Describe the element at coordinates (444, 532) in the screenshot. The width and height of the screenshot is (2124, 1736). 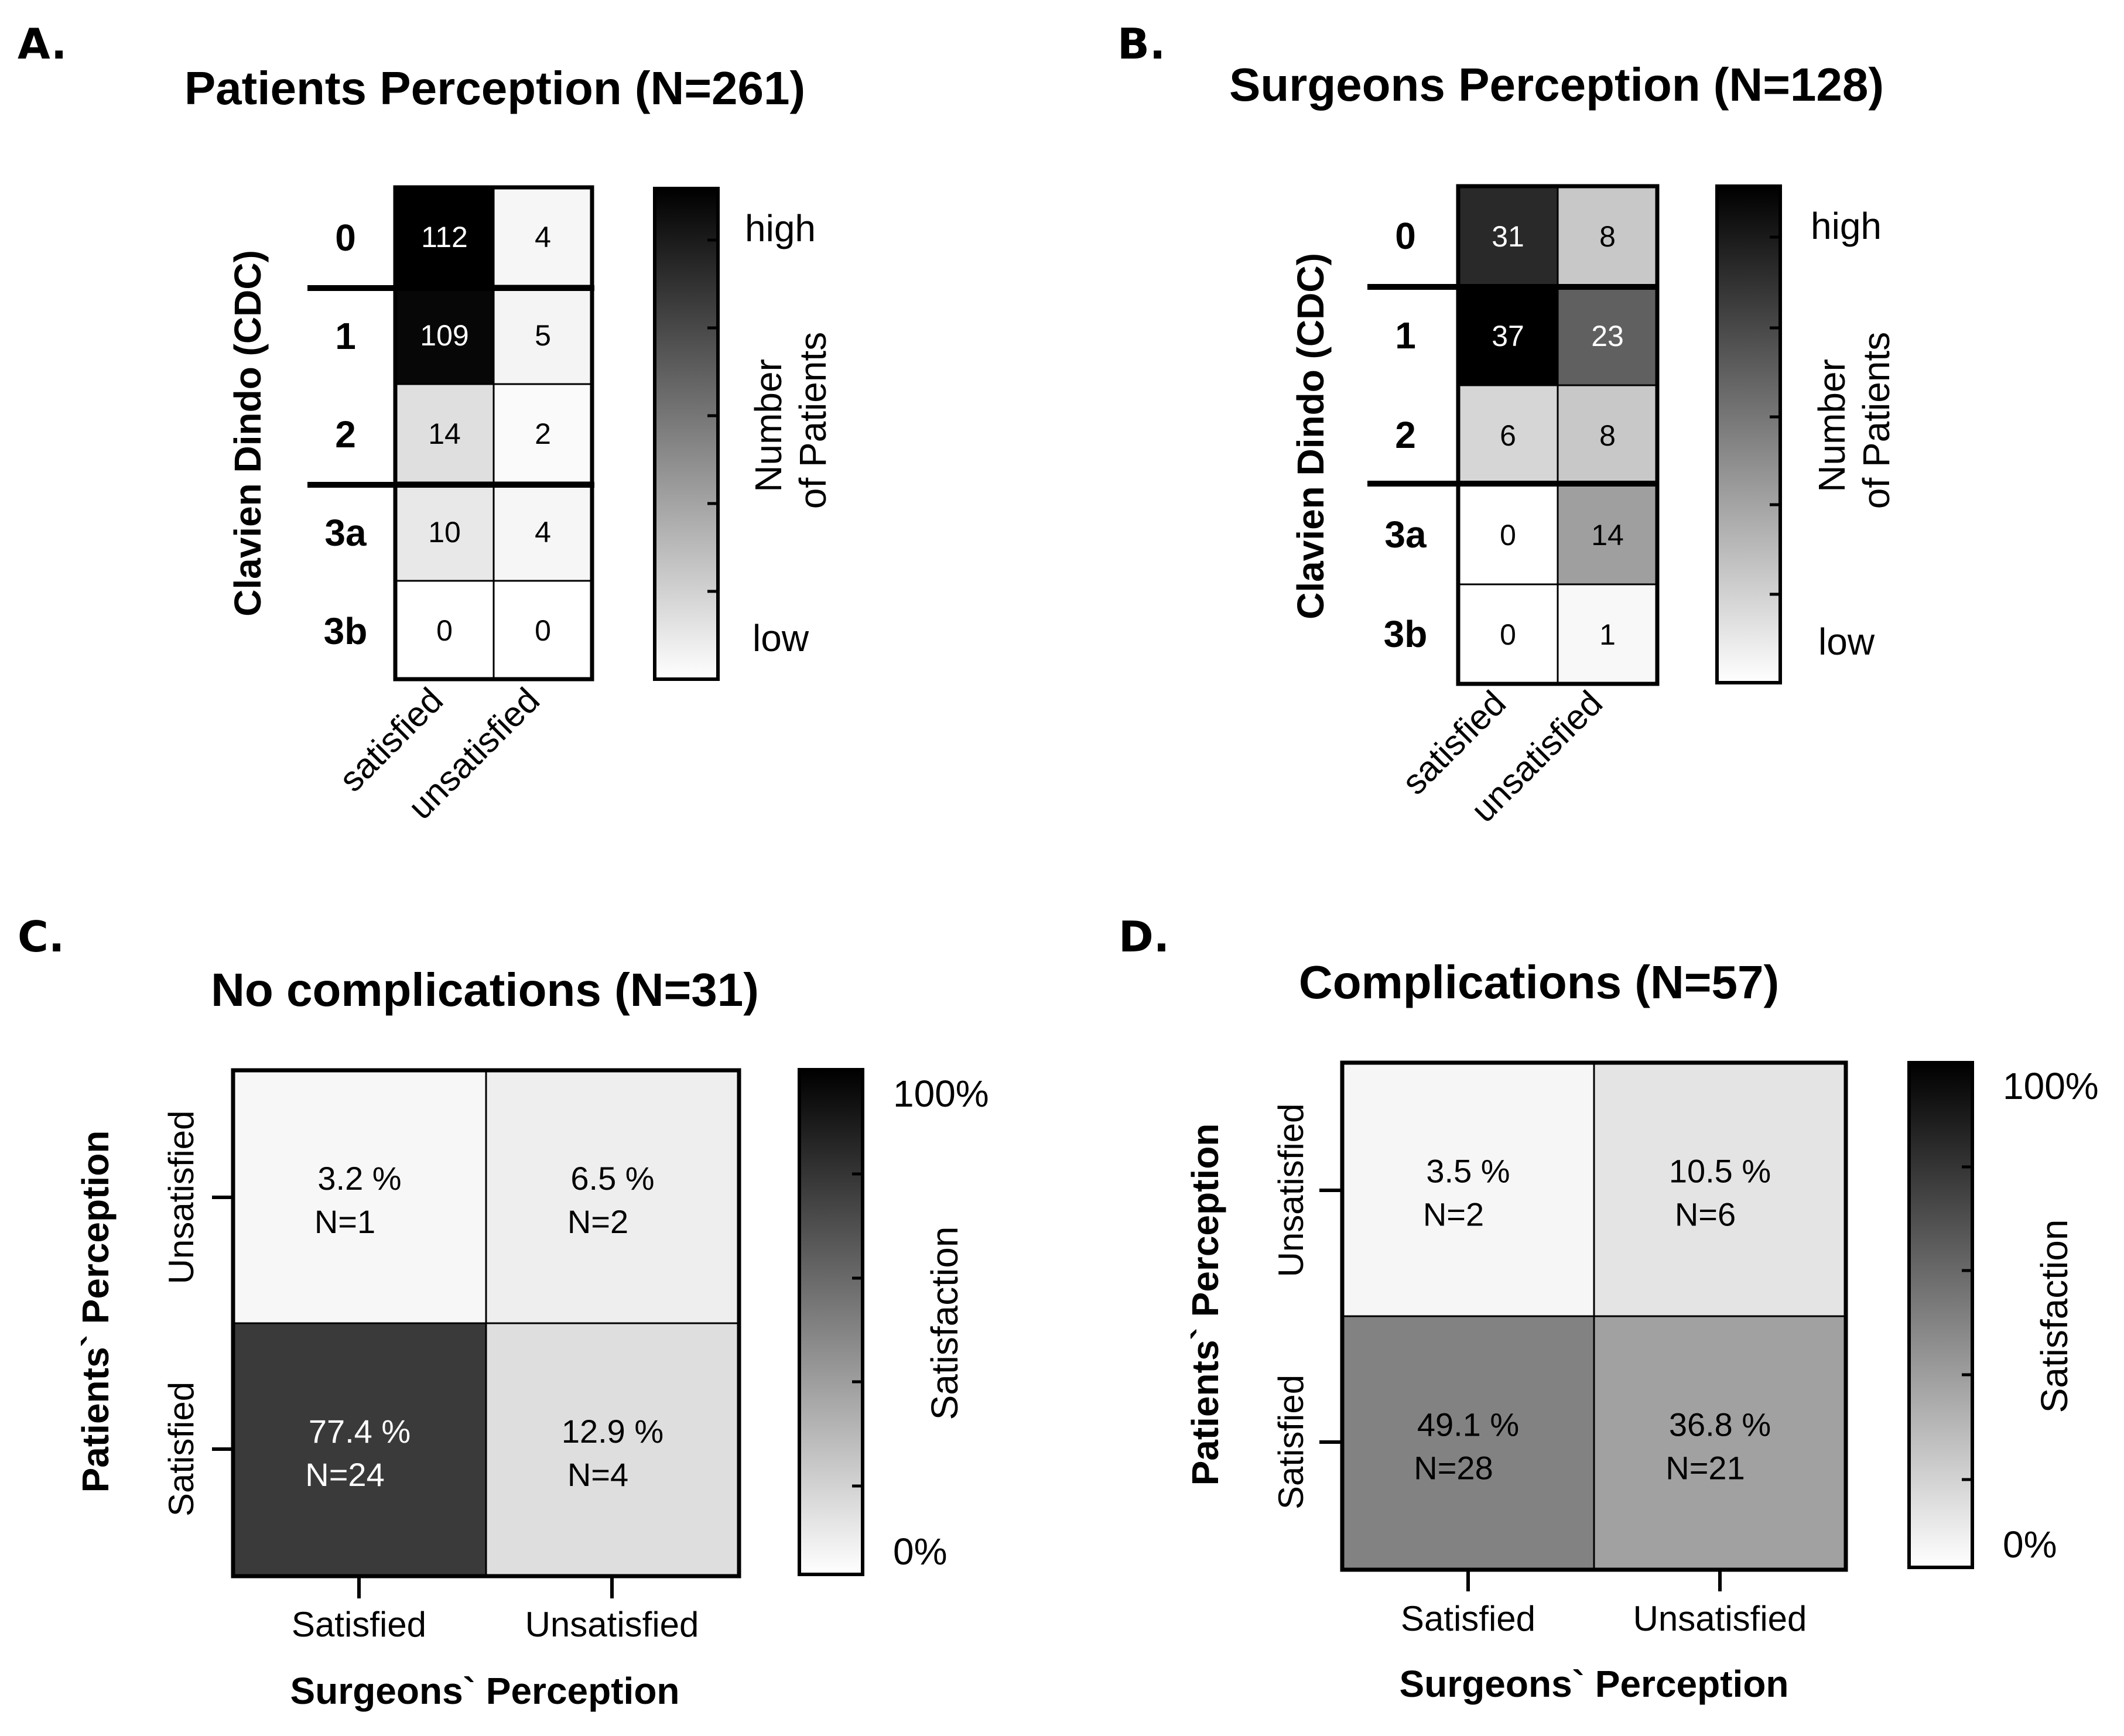
I see `cell-value: 10` at that location.